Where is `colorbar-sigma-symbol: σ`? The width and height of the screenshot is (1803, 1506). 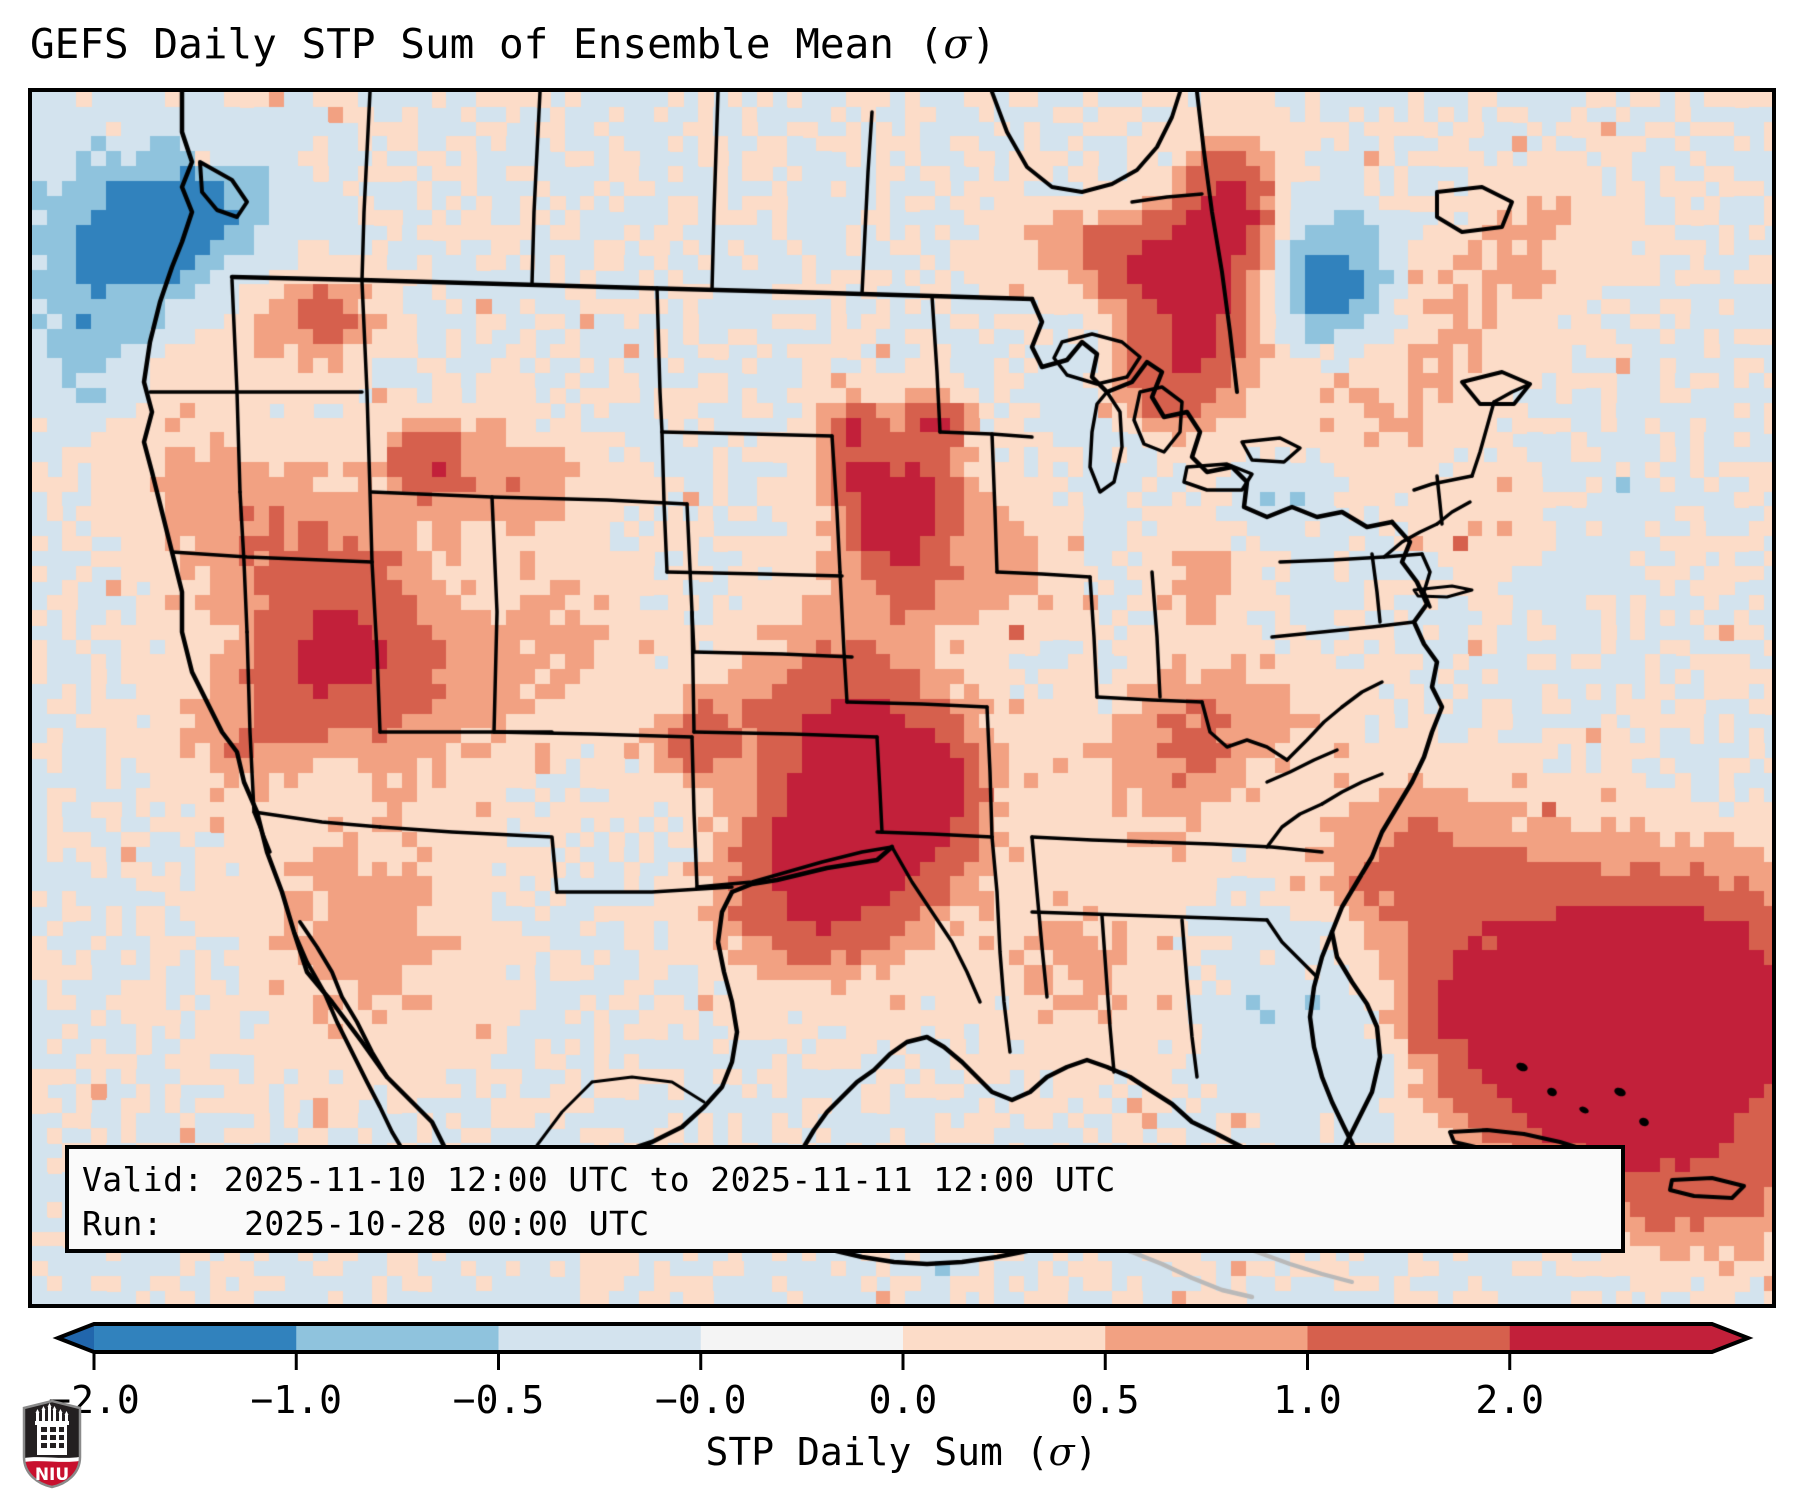
colorbar-sigma-symbol: σ is located at coordinates (1061, 1452).